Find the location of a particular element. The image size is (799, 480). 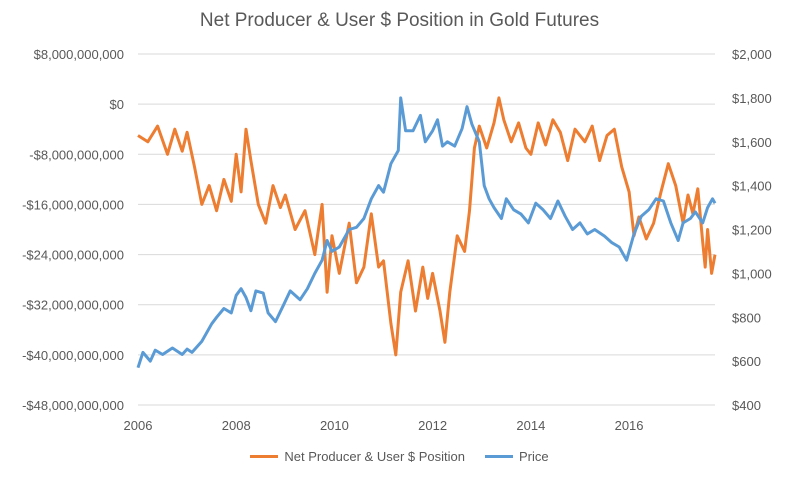

x-tick-label: 2016 is located at coordinates (629, 425).